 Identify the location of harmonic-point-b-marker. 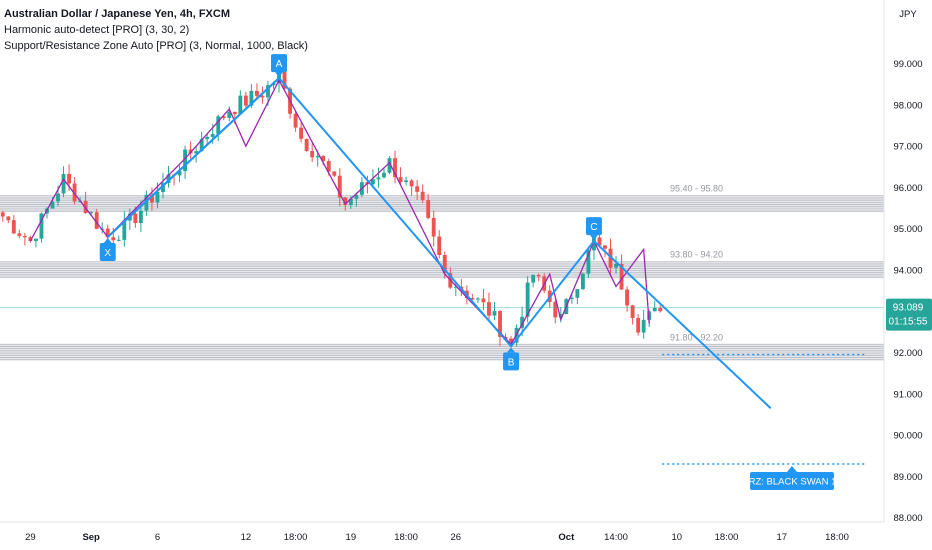
(511, 361).